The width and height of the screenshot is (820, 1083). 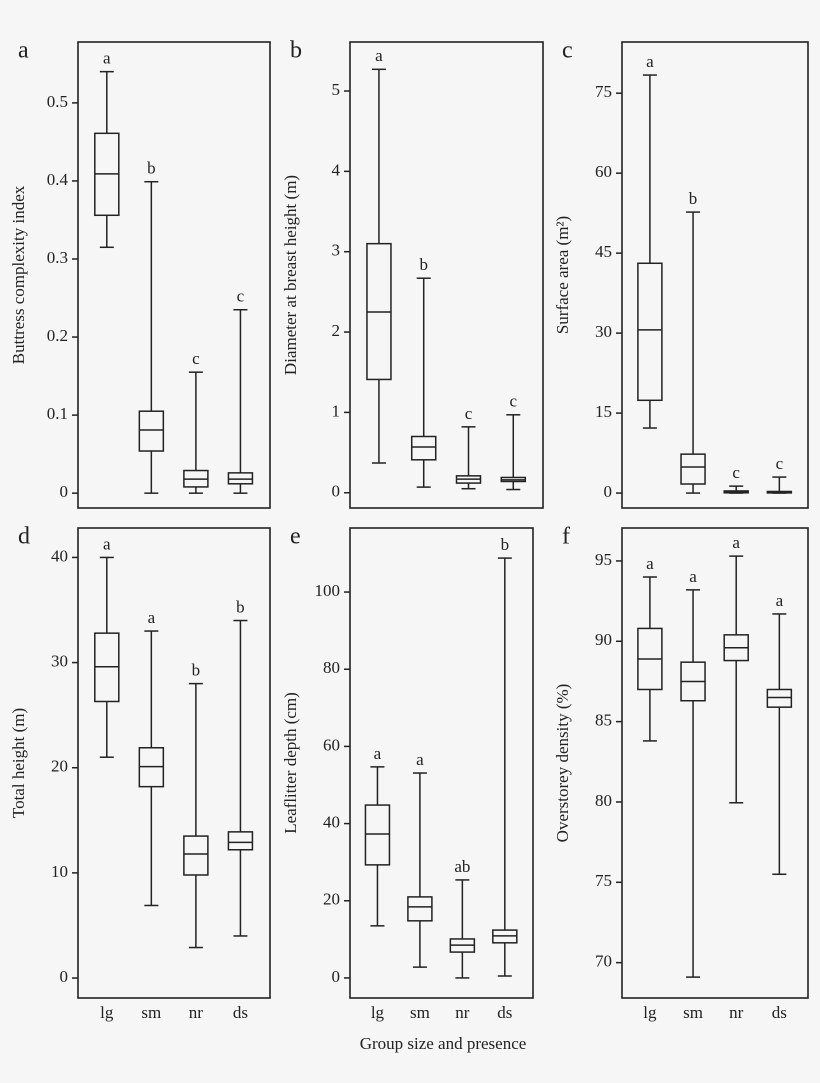 I want to click on y-tick-label: 1, so click(x=336, y=410).